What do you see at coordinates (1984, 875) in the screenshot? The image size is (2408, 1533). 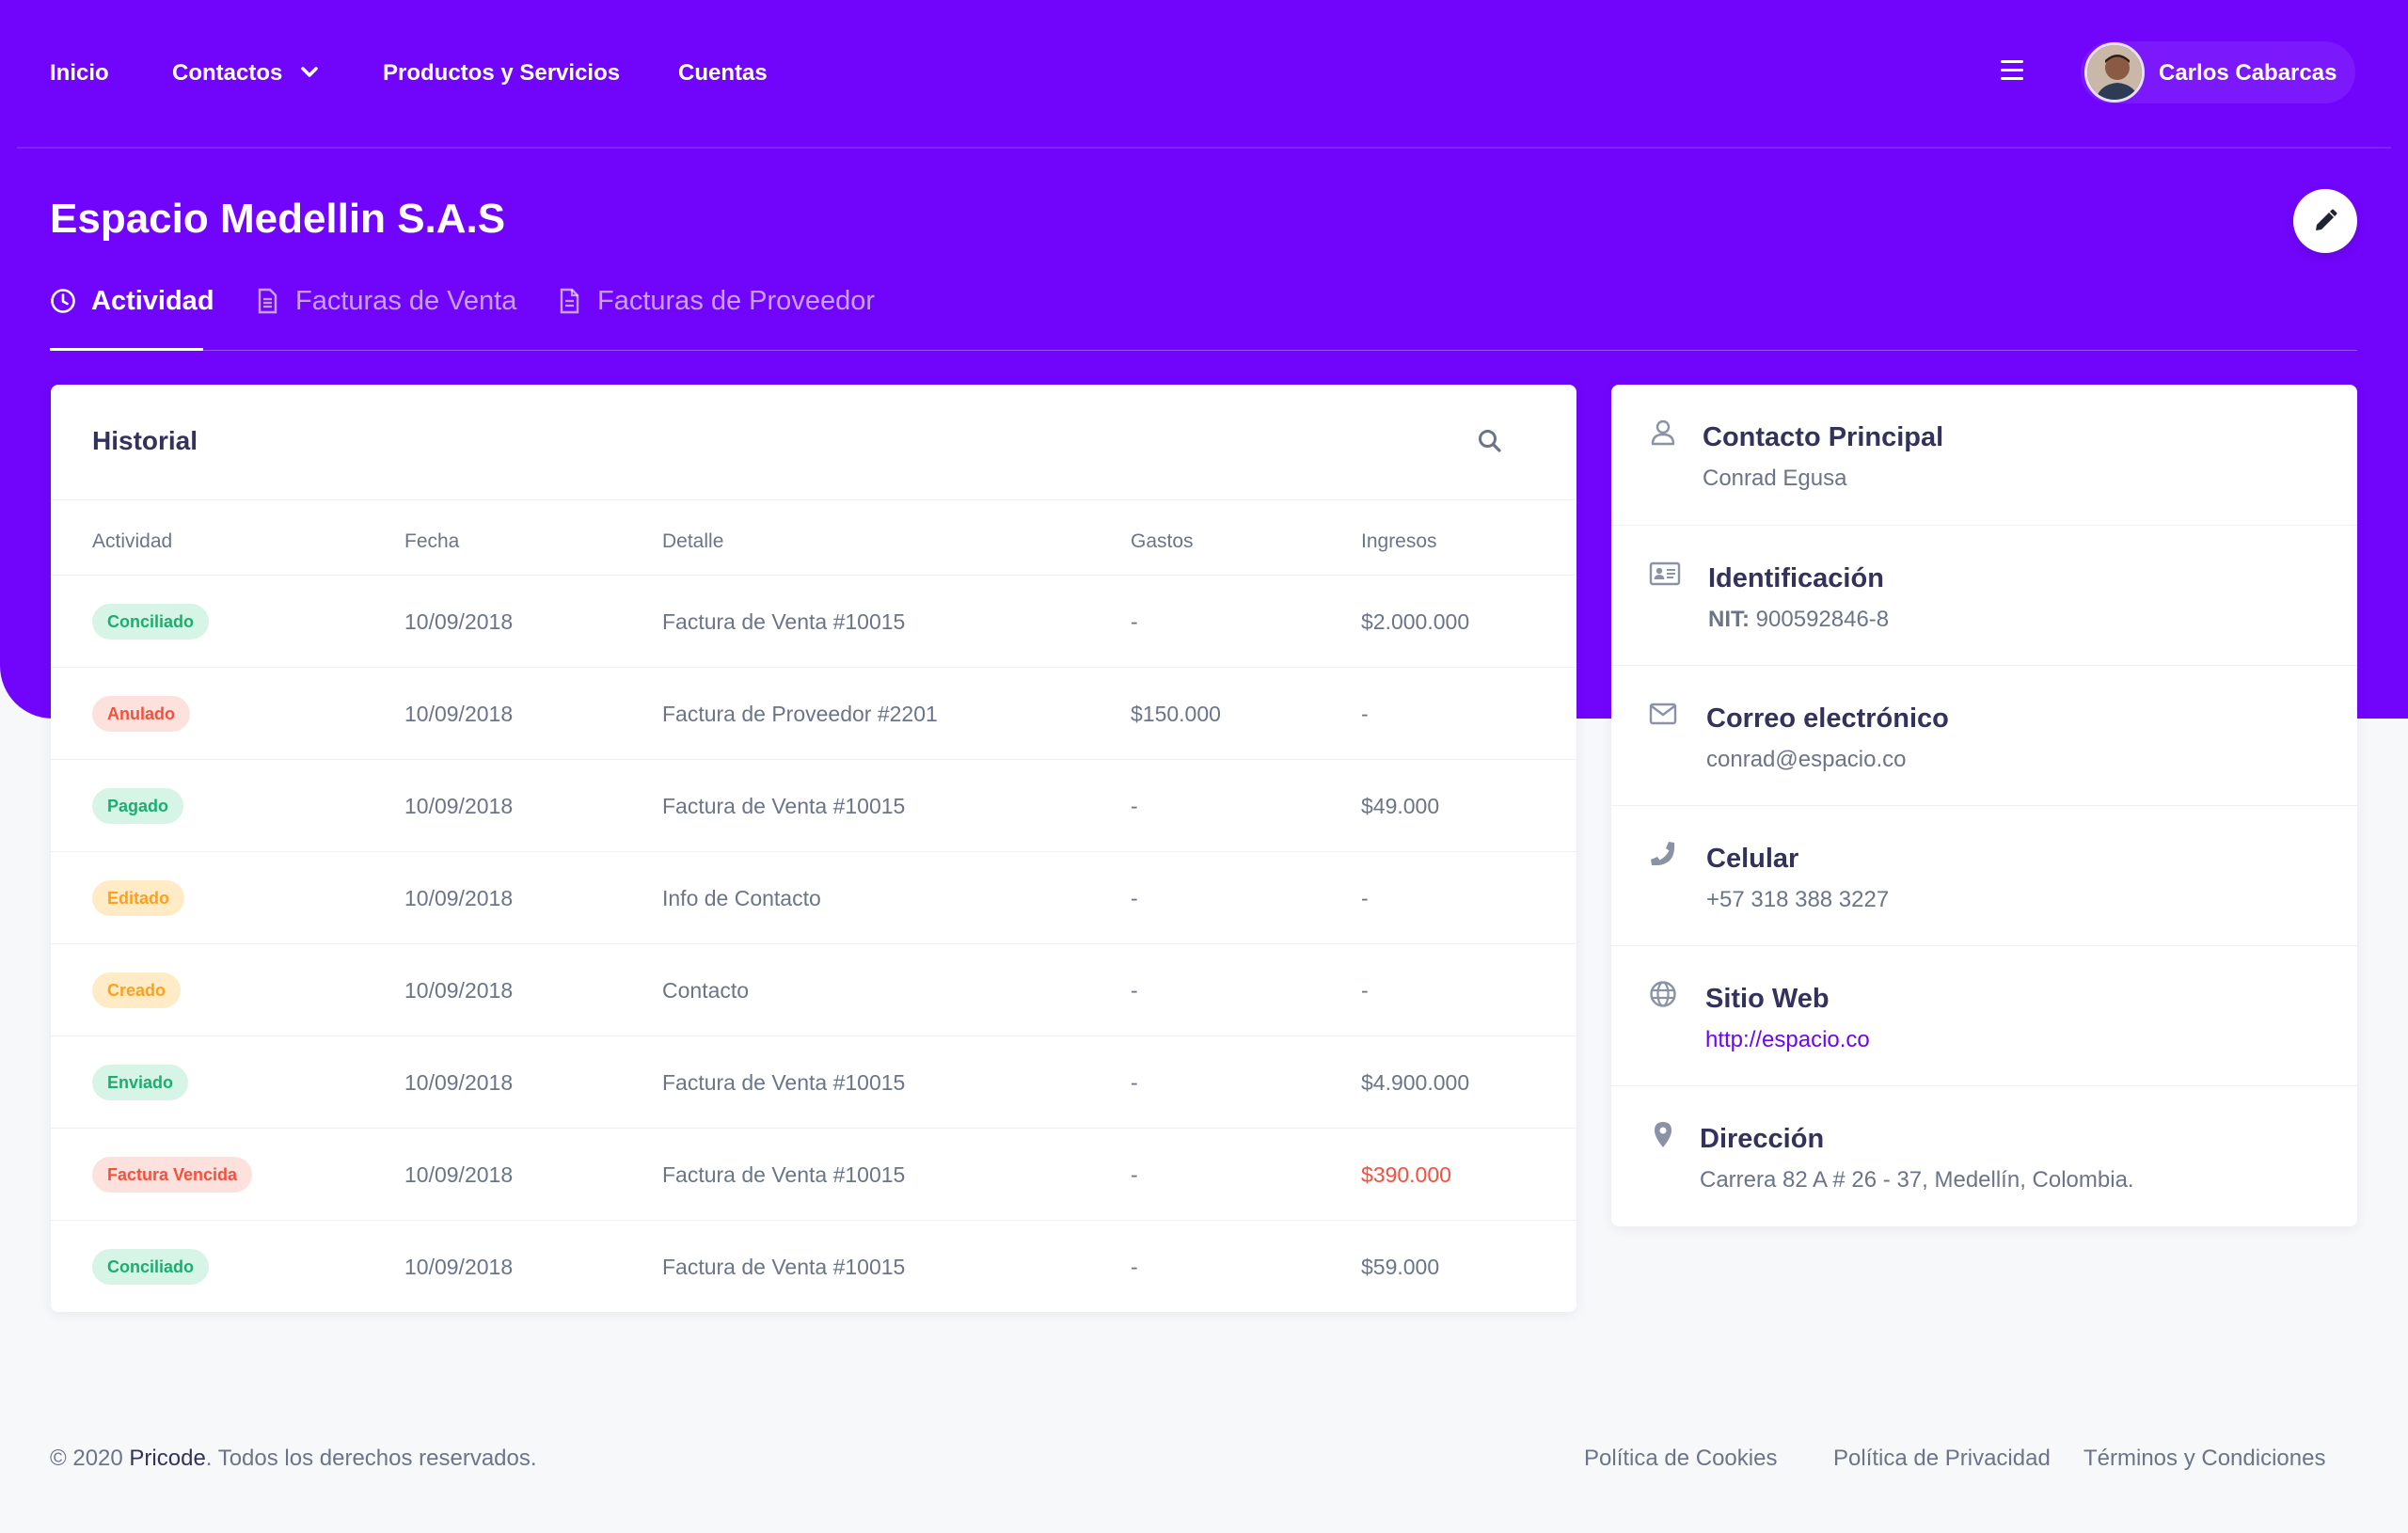 I see `info-celular: Celular +57 318 388 3227` at bounding box center [1984, 875].